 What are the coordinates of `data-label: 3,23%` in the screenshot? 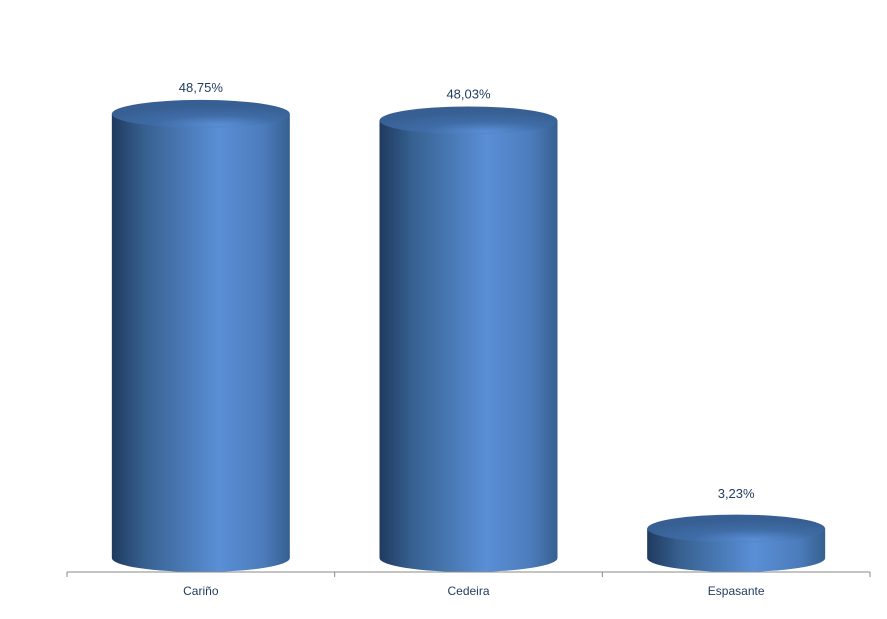 It's located at (736, 493).